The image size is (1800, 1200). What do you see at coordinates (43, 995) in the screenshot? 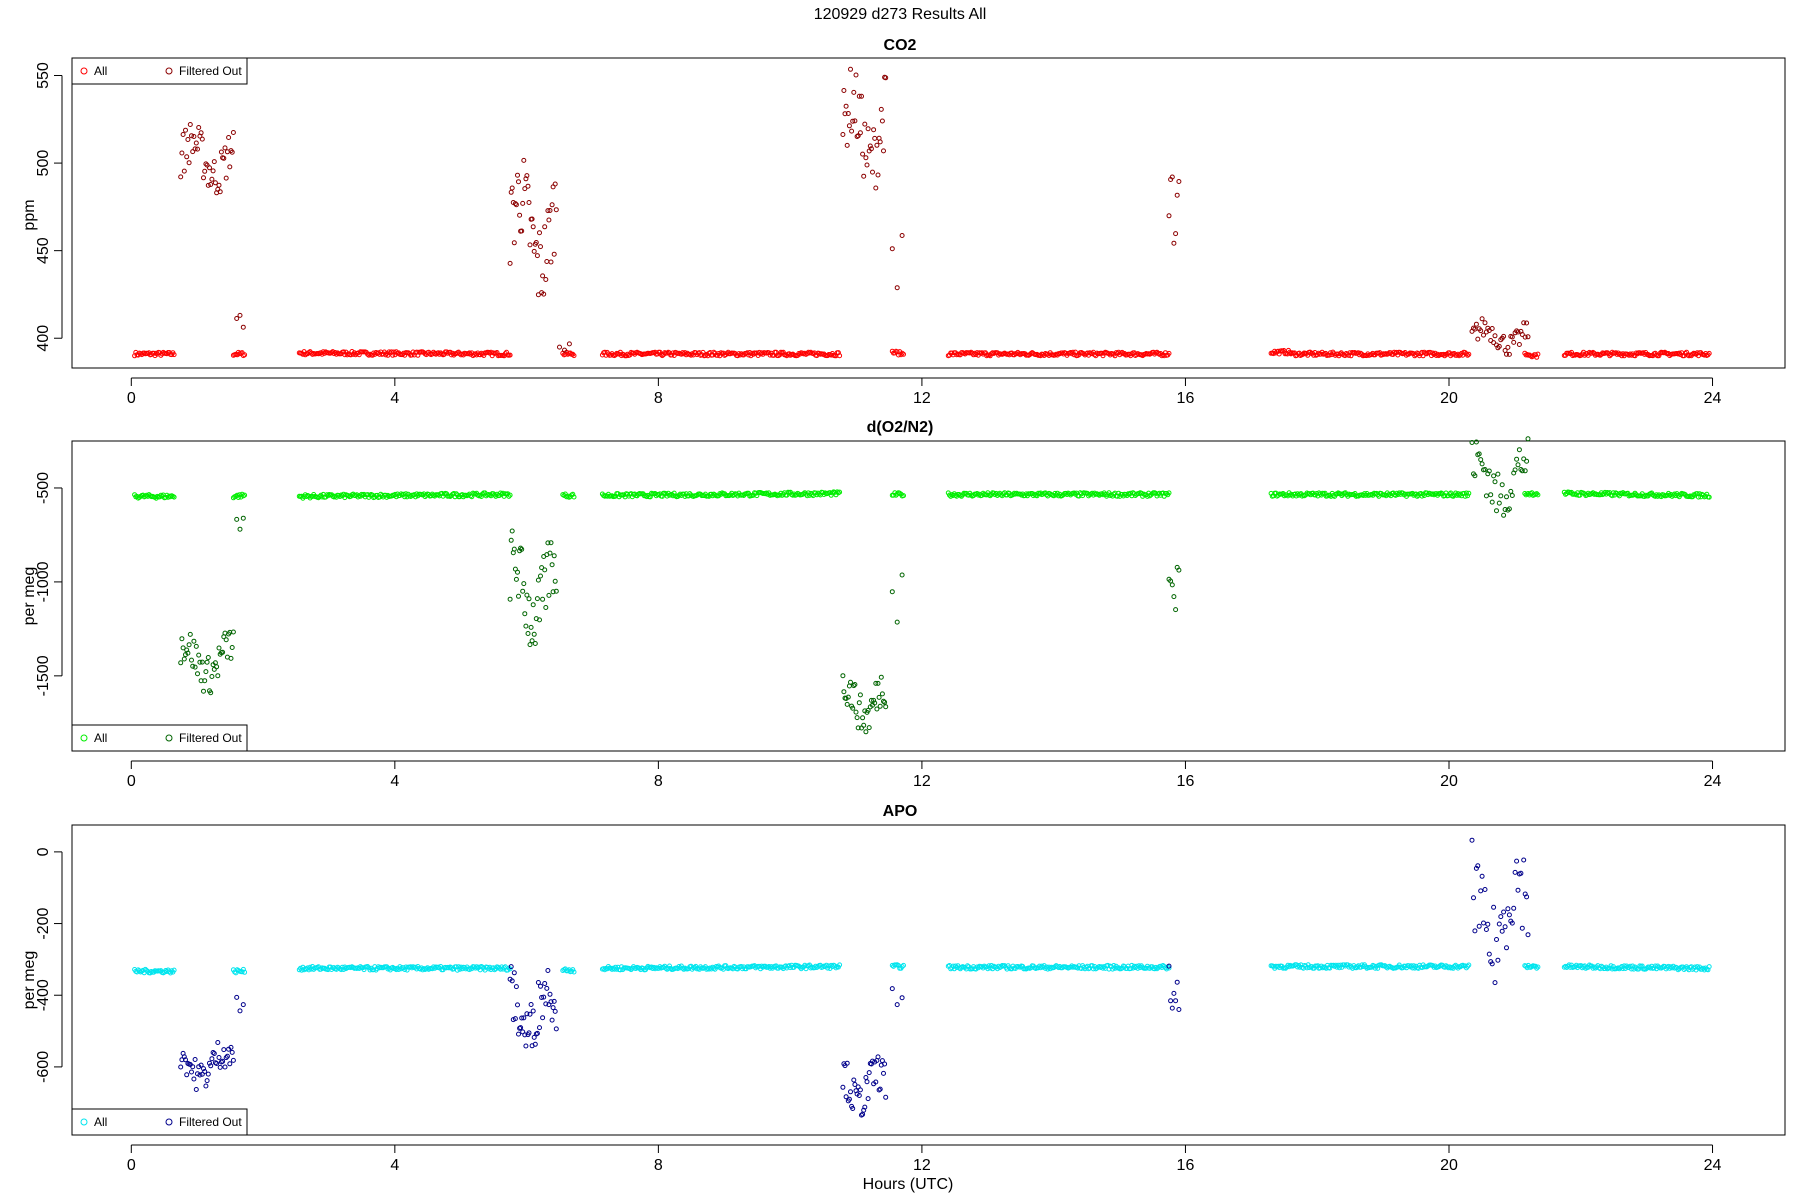
I see `apo-y-tick-label: -400` at bounding box center [43, 995].